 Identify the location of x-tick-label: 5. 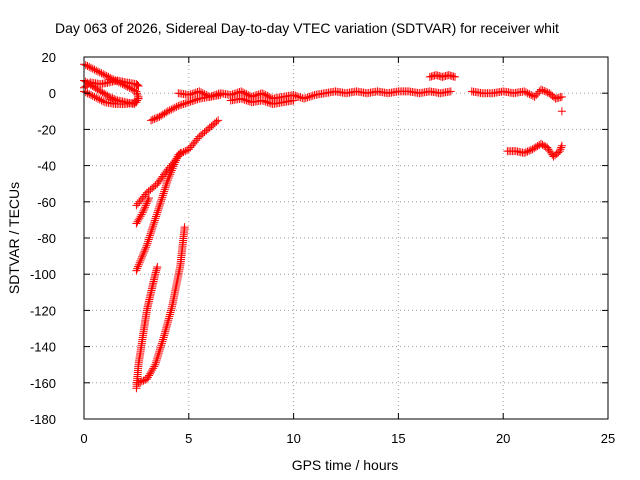
(188, 438).